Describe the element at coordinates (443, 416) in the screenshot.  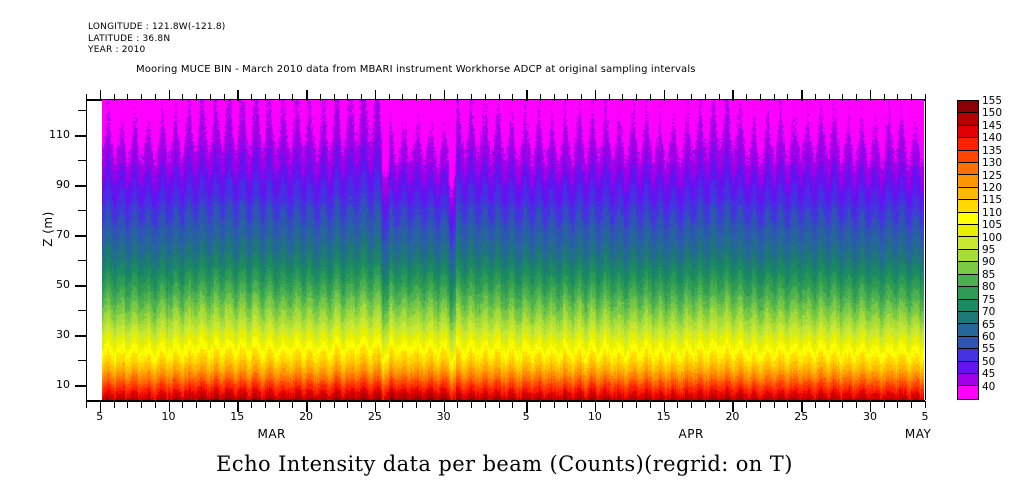
I see `x-axis-label: 30` at that location.